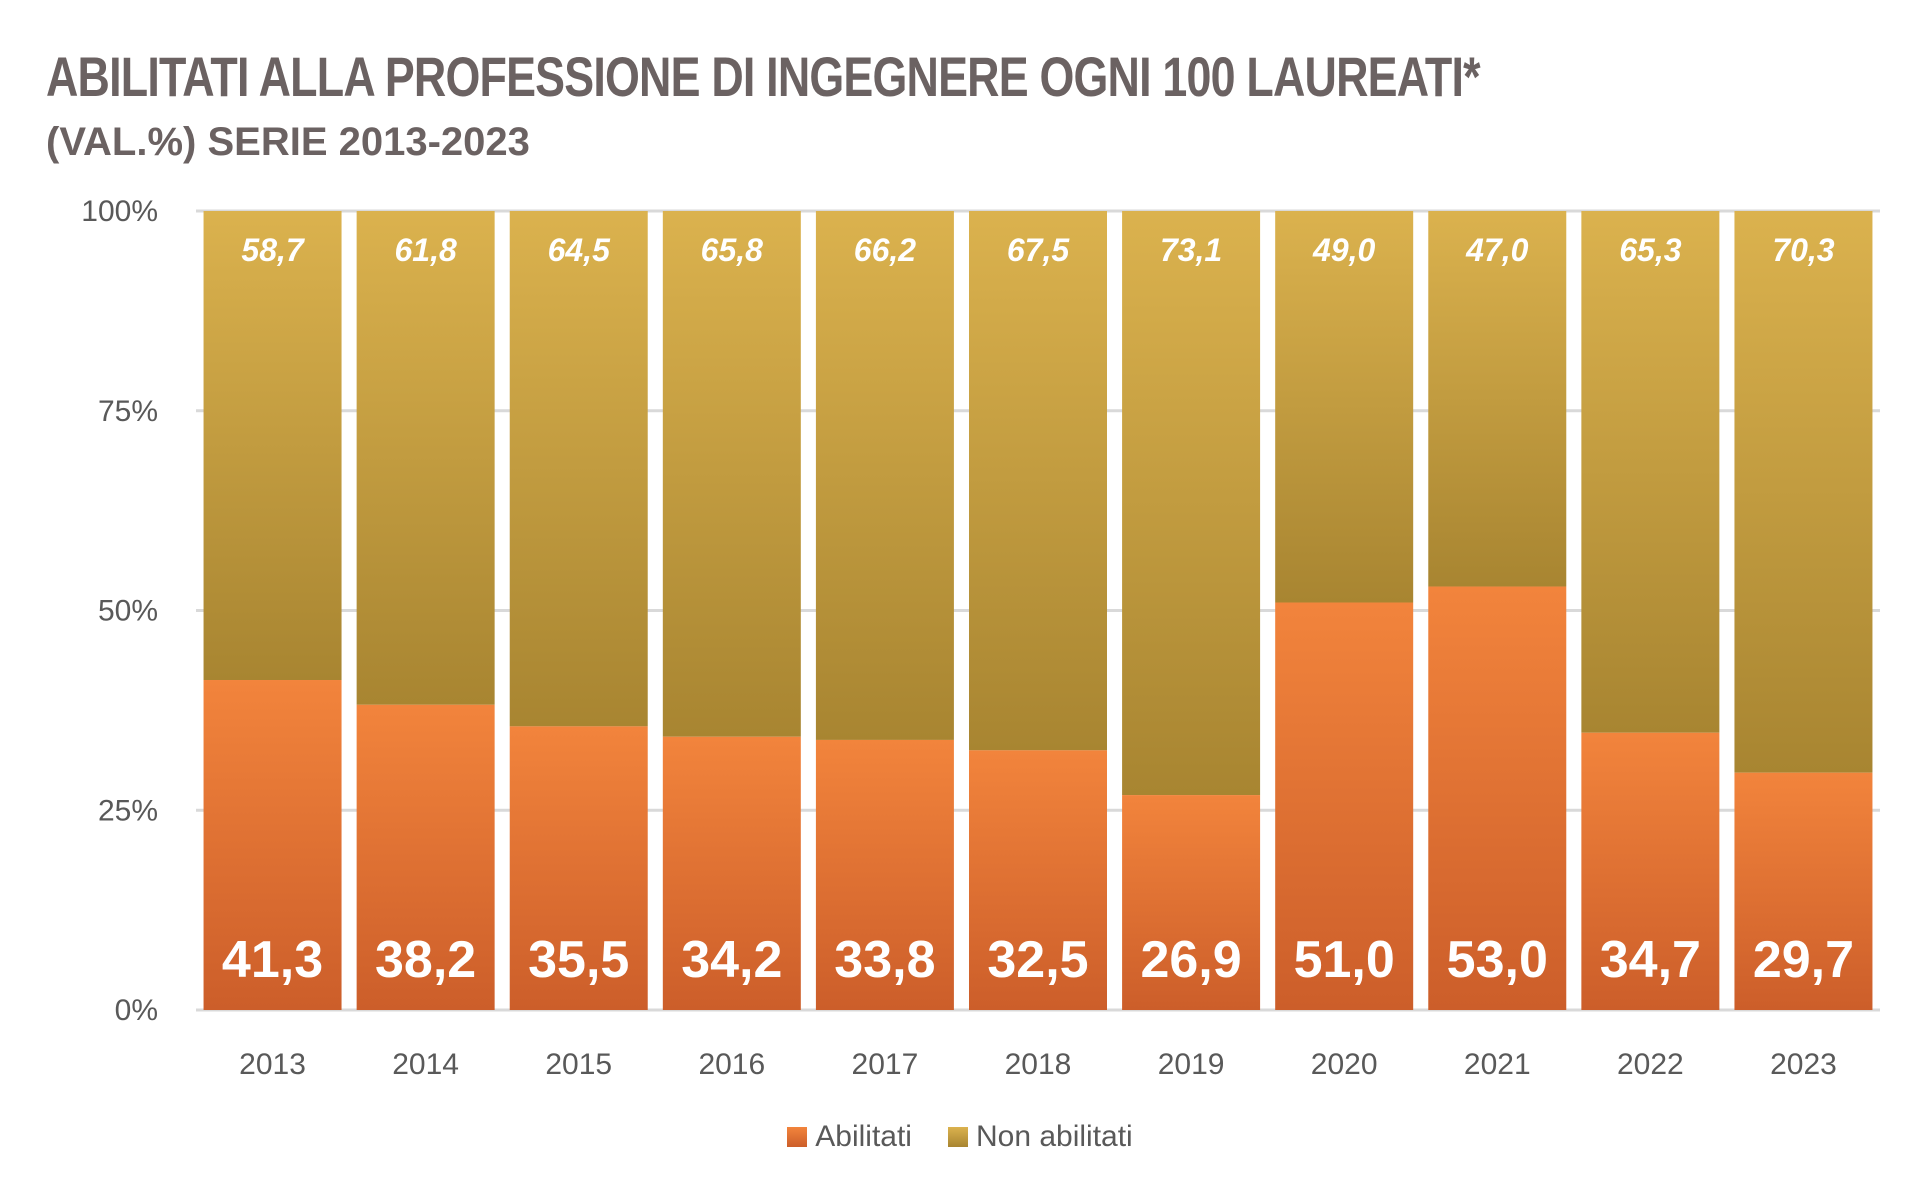 The image size is (1920, 1201). I want to click on x-tick-label: 2018, so click(1038, 1064).